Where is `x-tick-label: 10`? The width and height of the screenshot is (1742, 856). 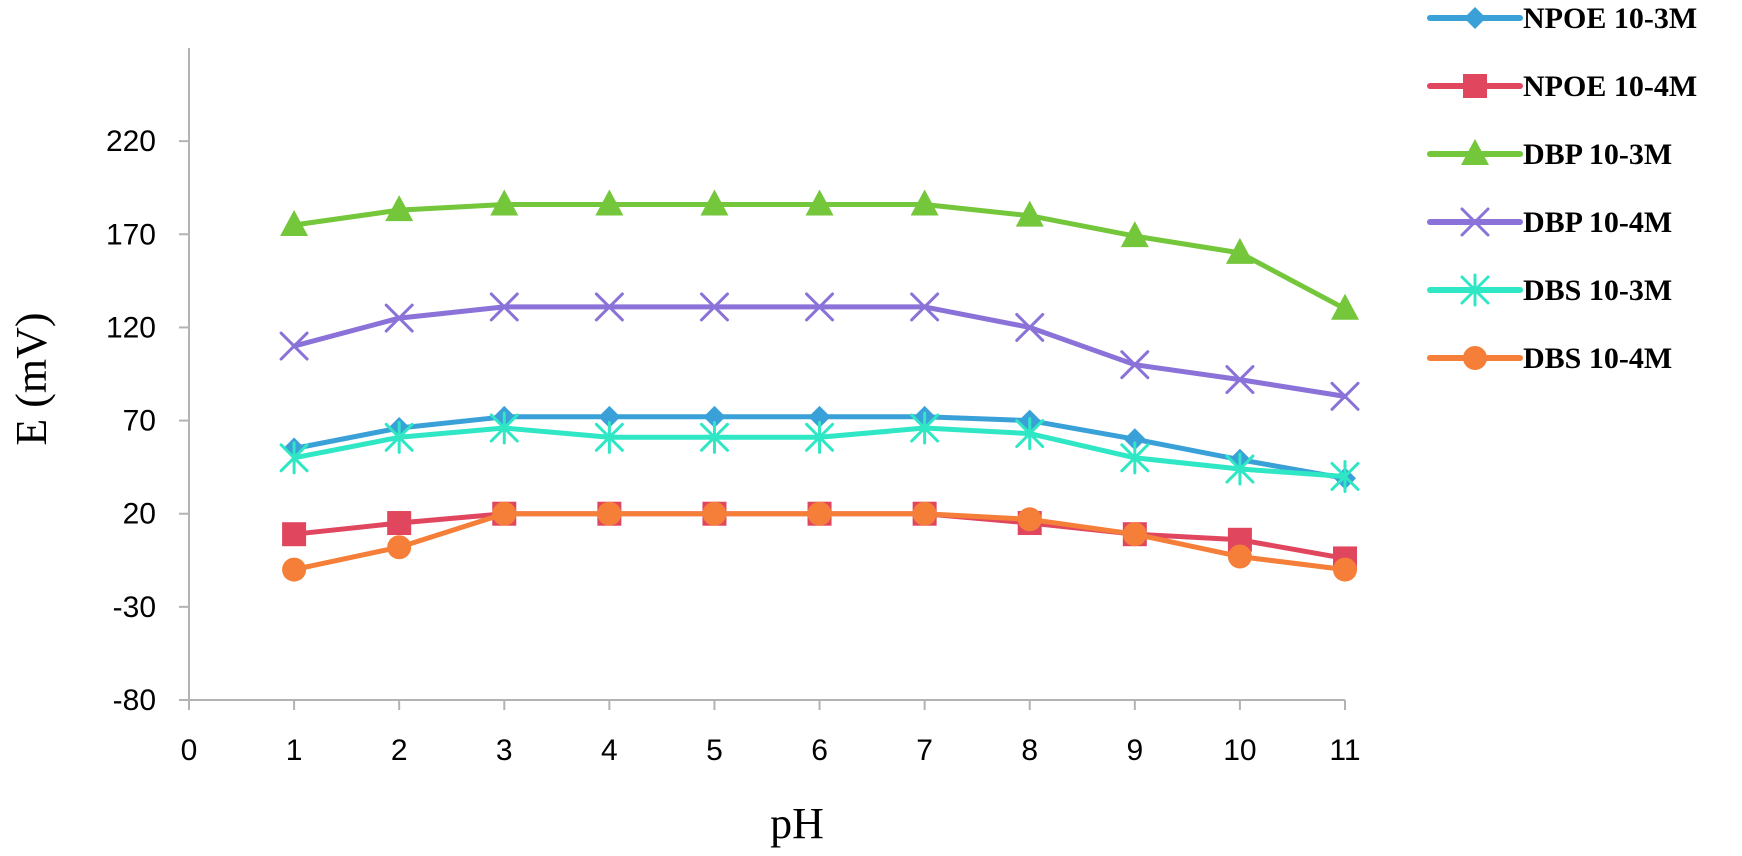
x-tick-label: 10 is located at coordinates (1239, 750).